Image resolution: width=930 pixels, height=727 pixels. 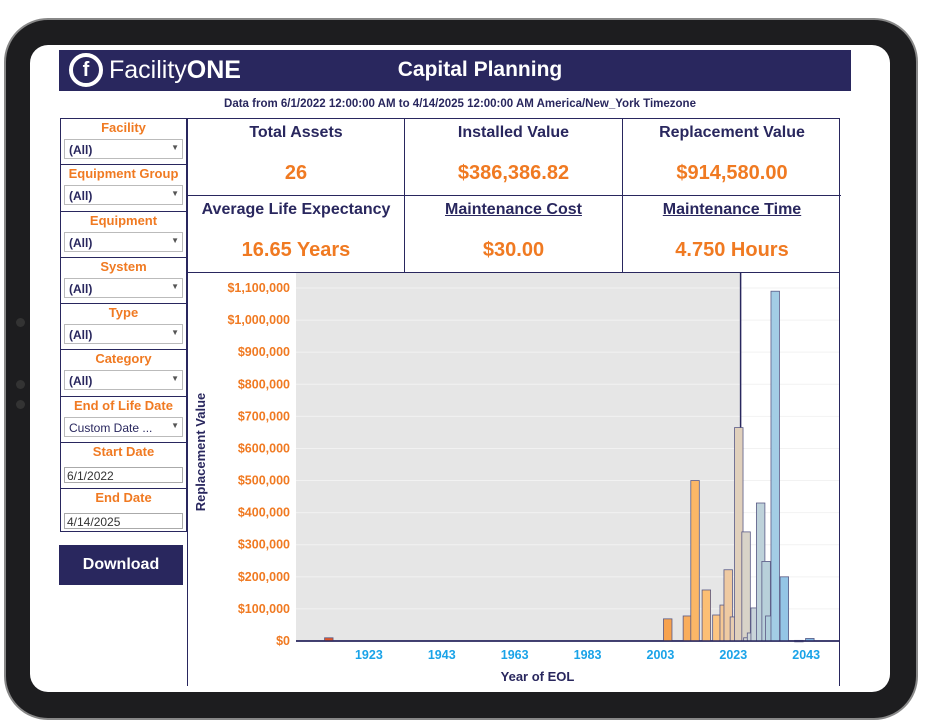 What do you see at coordinates (213, 69) in the screenshot?
I see `logo-text-bold: ONE` at bounding box center [213, 69].